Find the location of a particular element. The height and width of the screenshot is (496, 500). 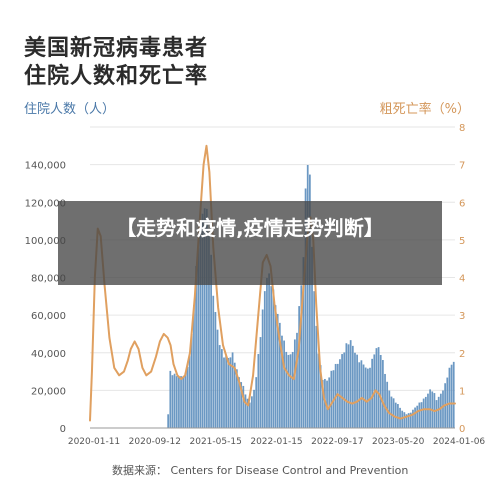

y-tick-label: 140,000 is located at coordinates (45, 166).